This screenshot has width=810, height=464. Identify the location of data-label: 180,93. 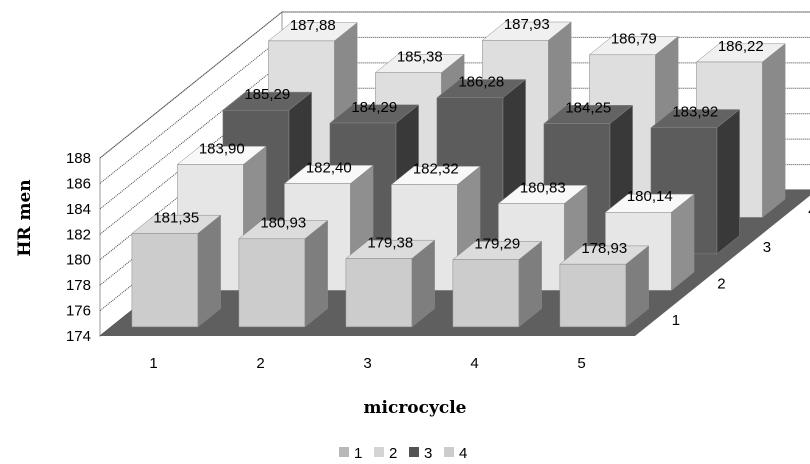
(283, 223).